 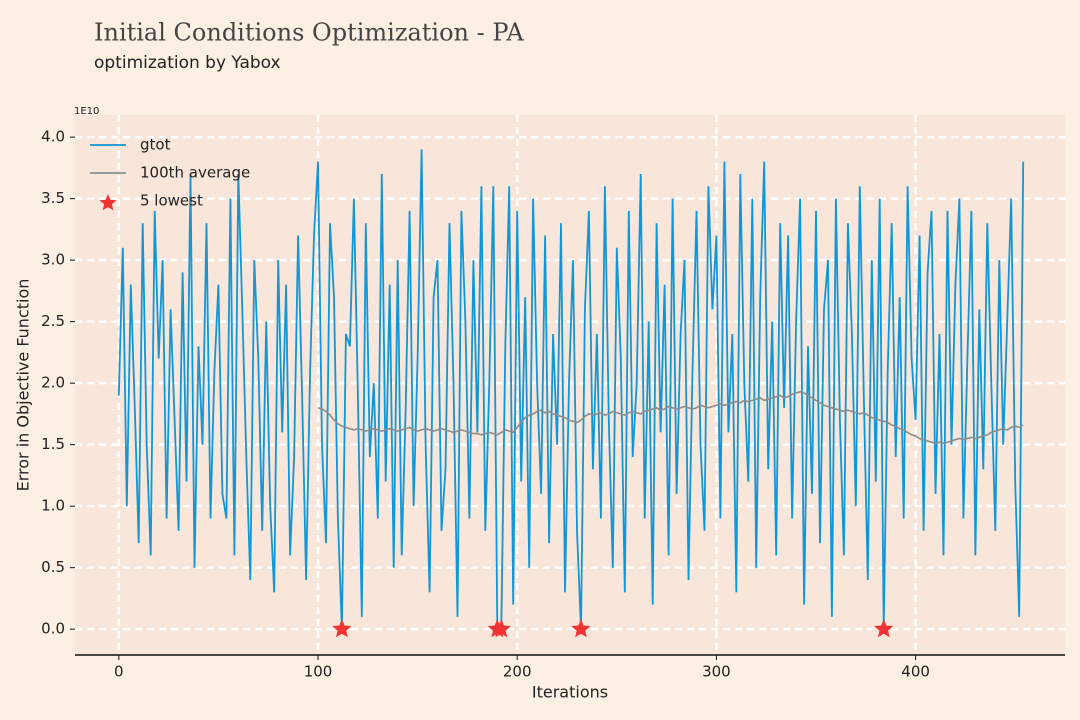 What do you see at coordinates (53, 629) in the screenshot?
I see `y-tick-label: 0.0` at bounding box center [53, 629].